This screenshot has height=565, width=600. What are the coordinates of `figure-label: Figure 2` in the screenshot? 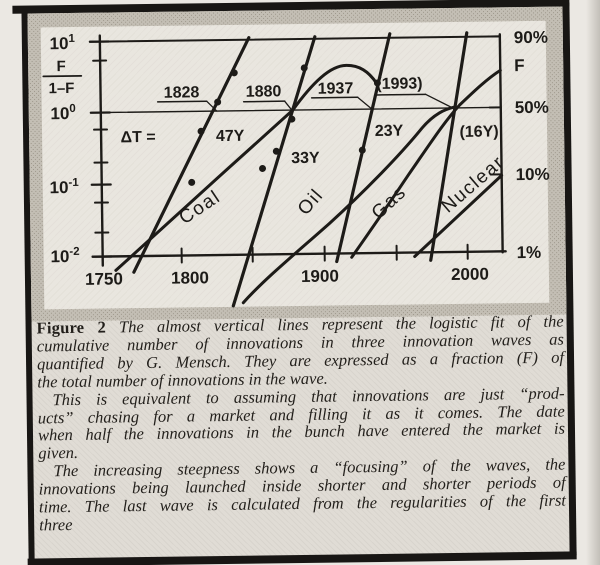 It's located at (71, 327).